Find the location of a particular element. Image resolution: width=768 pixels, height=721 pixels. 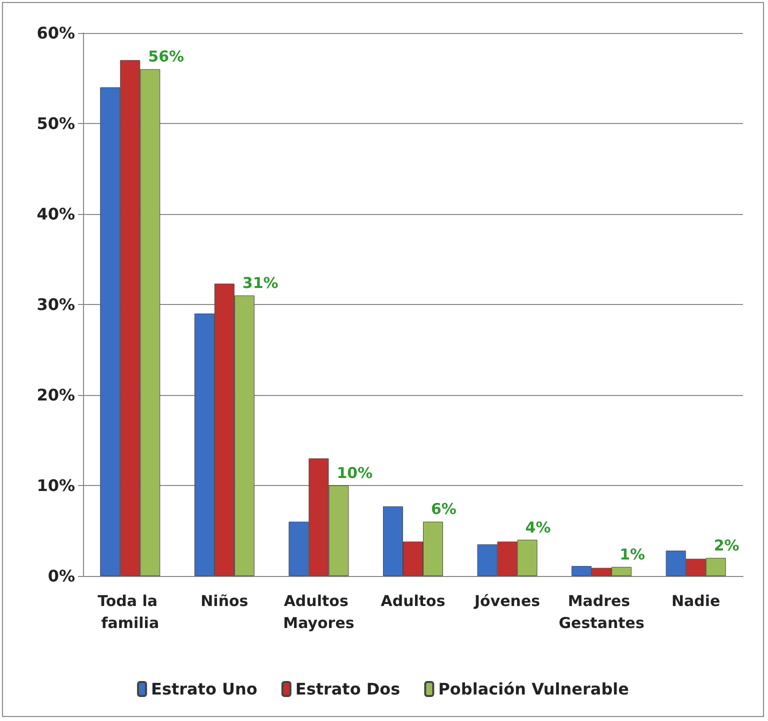

y-tick-label: 20% is located at coordinates (55, 395).